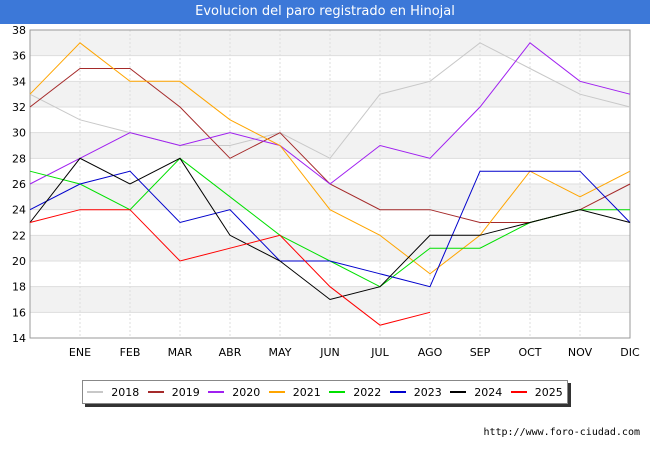 Image resolution: width=650 pixels, height=450 pixels. Describe the element at coordinates (306, 392) in the screenshot. I see `legend-label: 2021` at that location.